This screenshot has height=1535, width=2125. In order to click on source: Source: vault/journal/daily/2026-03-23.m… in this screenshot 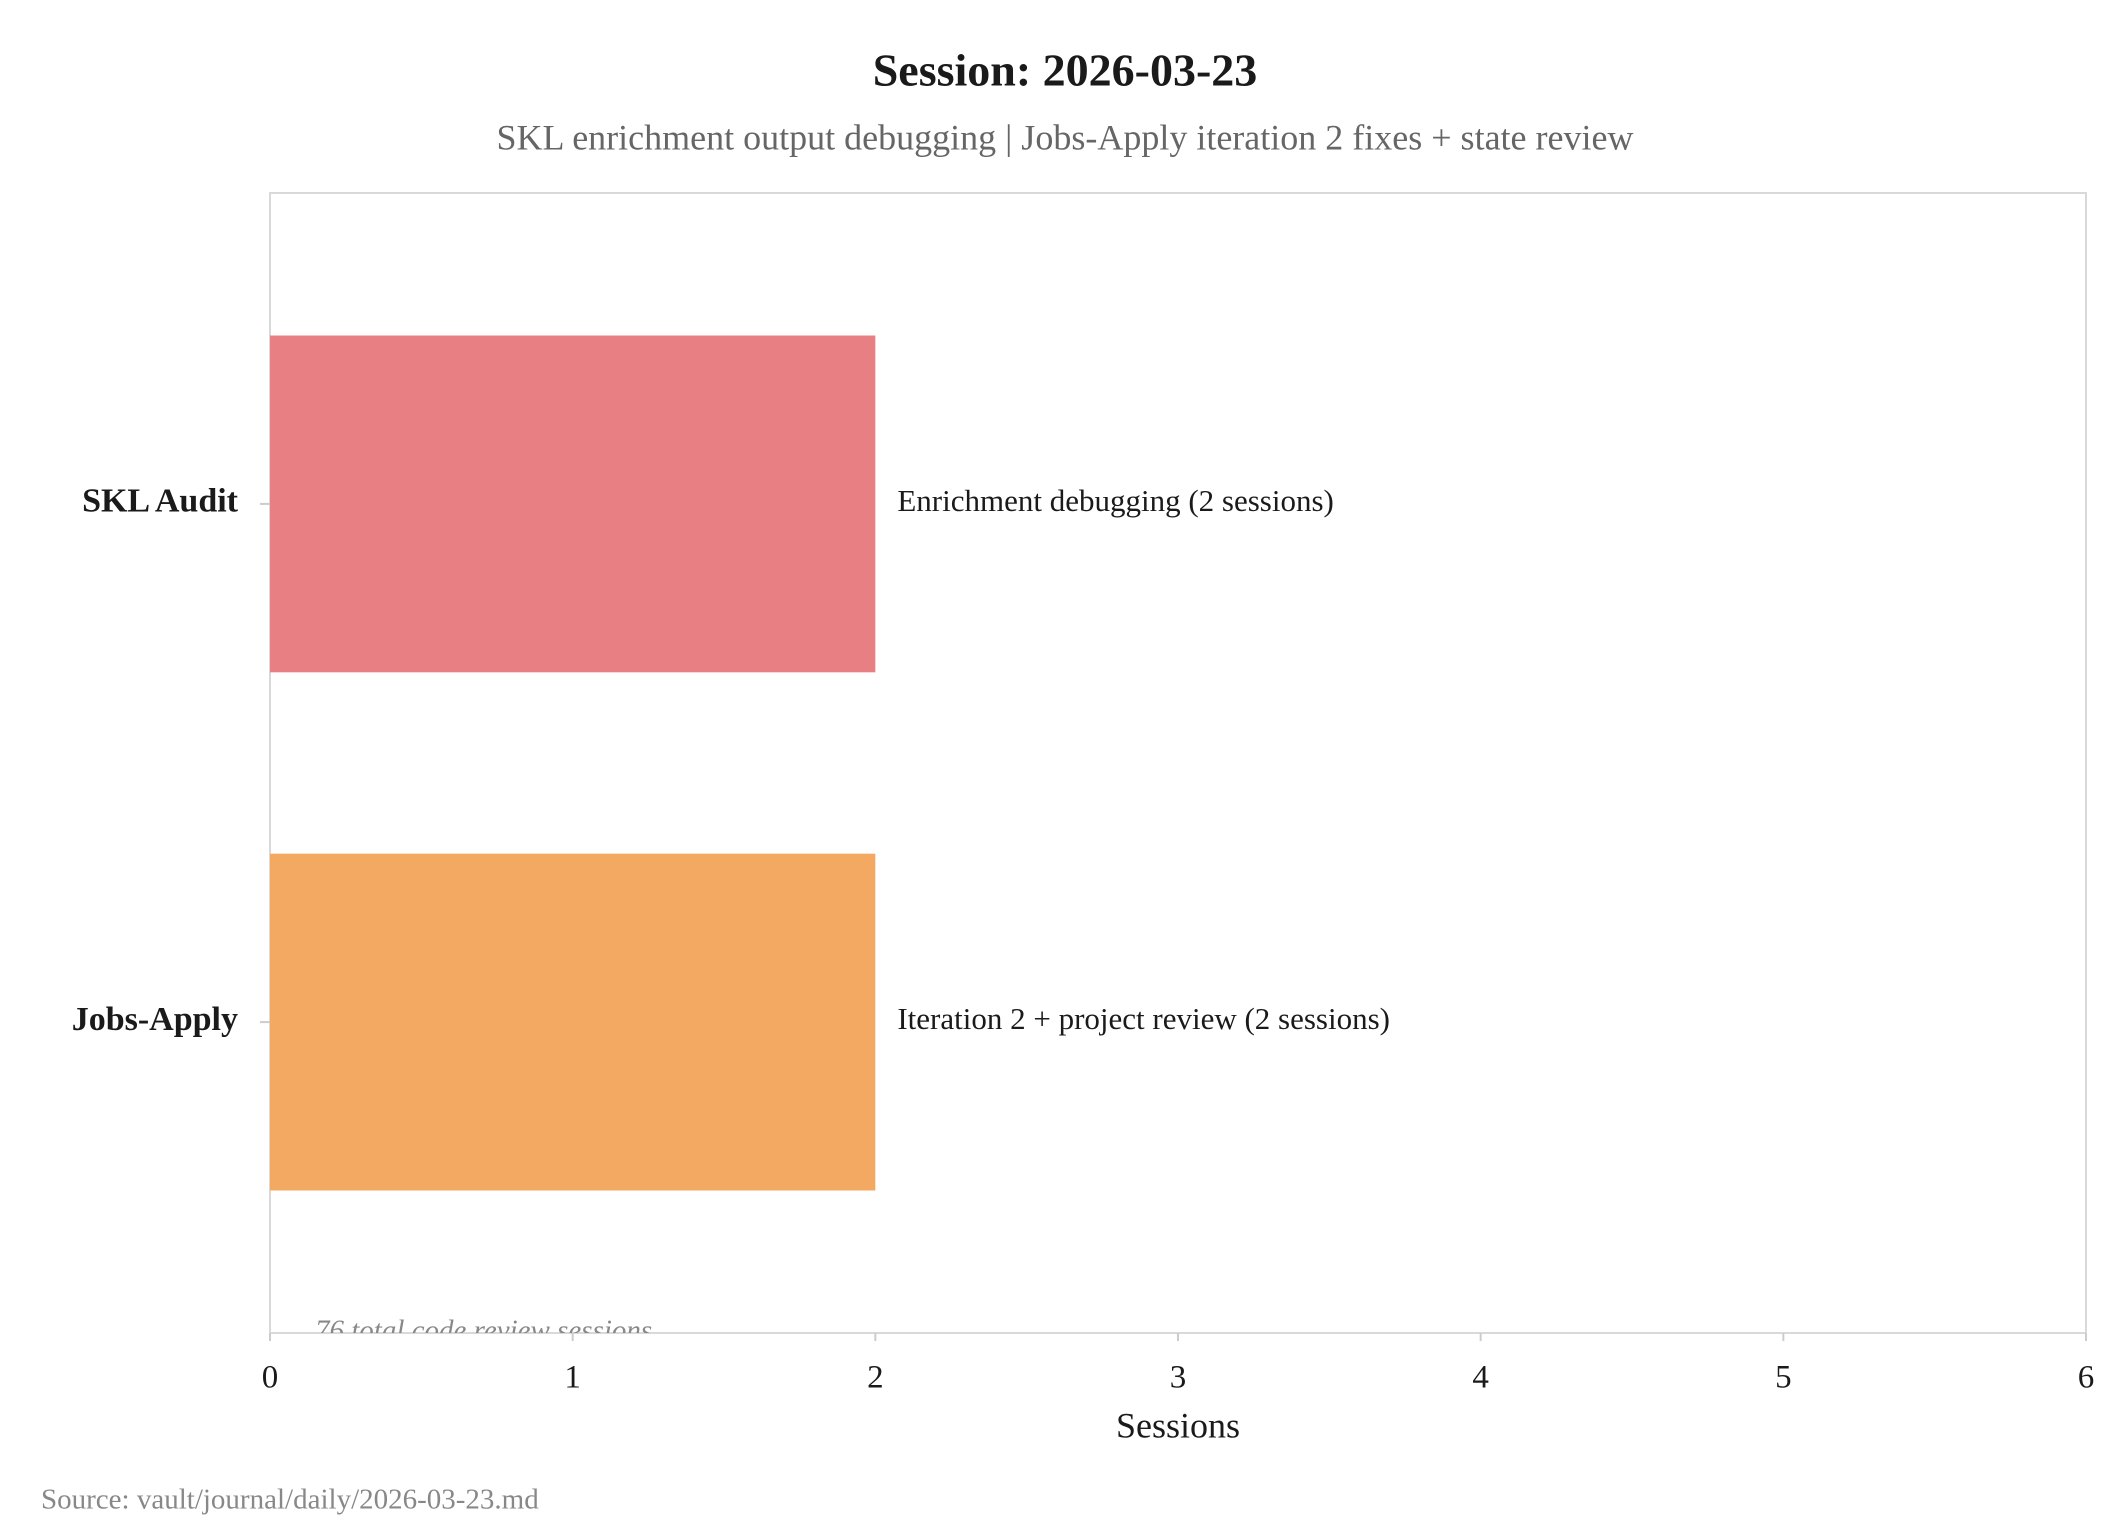, I will do `click(290, 1500)`.